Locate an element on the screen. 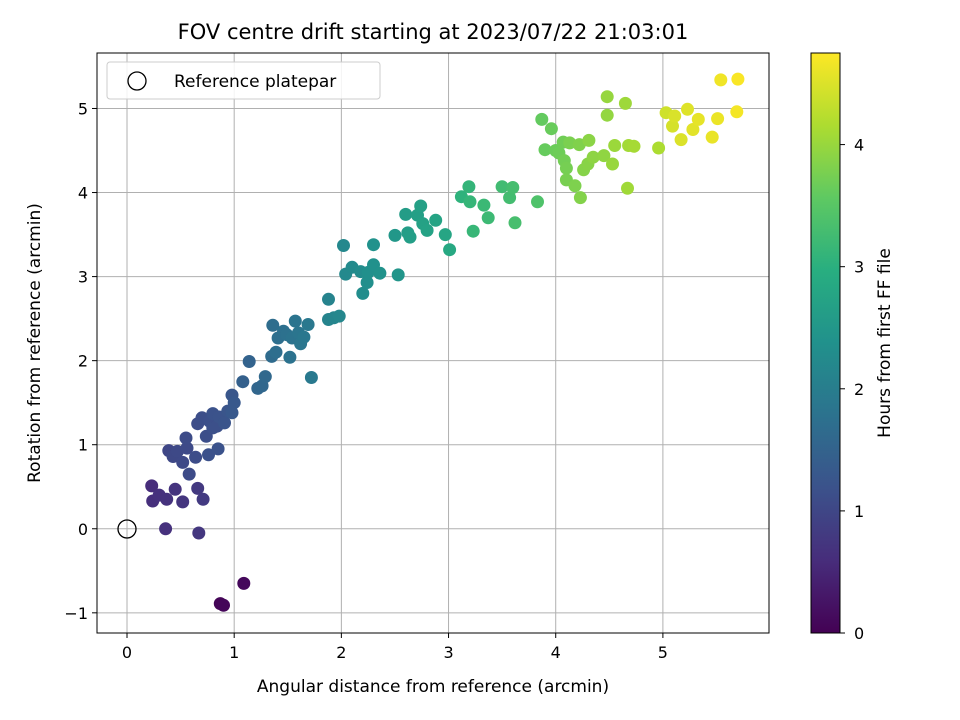 The width and height of the screenshot is (960, 720). colorbar-ticks: 0 1 2 3 4 is located at coordinates (852, 389).